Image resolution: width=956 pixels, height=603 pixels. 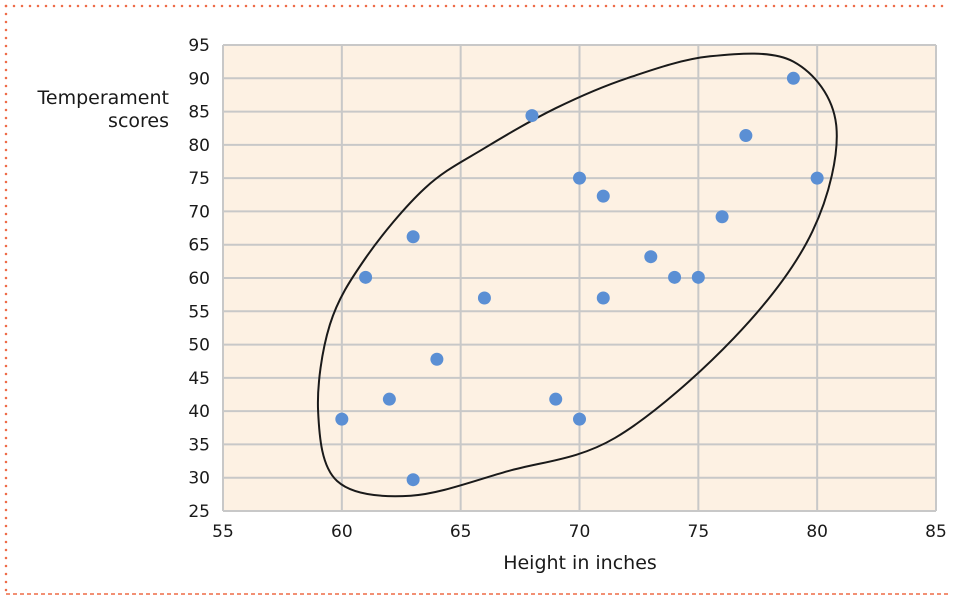 I want to click on y-tick-label: 45, so click(x=199, y=379).